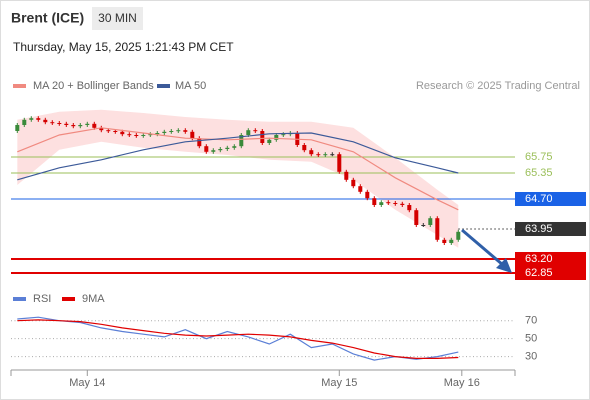  Describe the element at coordinates (47, 18) in the screenshot. I see `title: Brent (ICE)` at that location.